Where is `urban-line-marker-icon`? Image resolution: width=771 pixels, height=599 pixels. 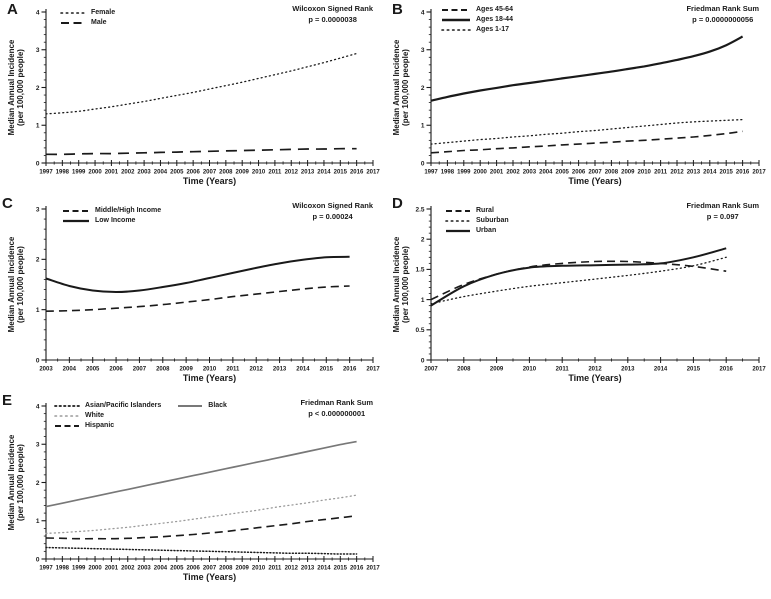 urban-line-marker-icon is located at coordinates (458, 231).